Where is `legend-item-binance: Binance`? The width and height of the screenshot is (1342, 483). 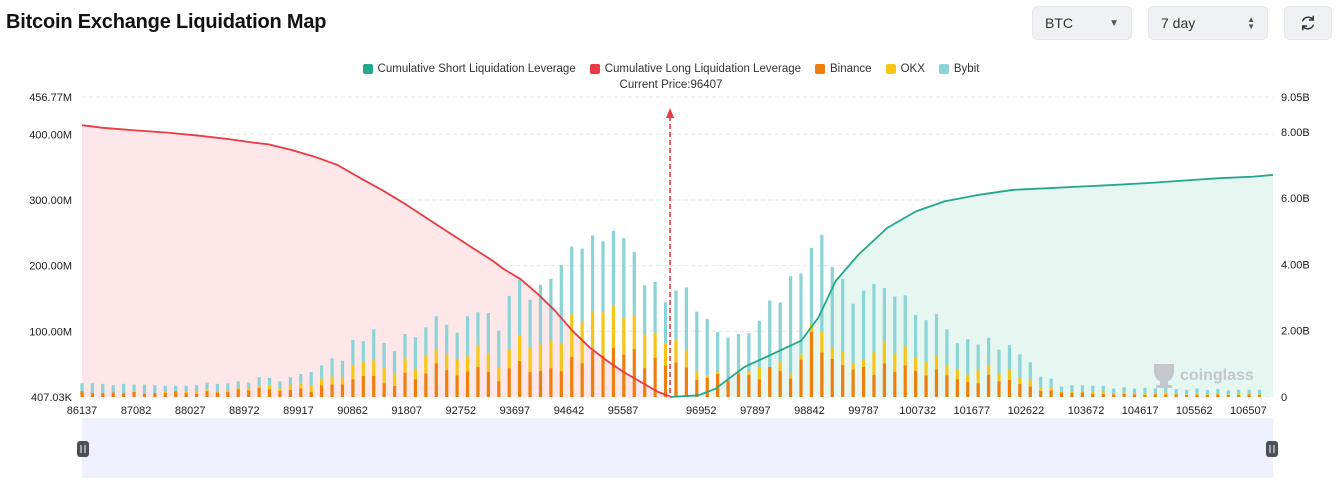
legend-item-binance: Binance is located at coordinates (843, 69).